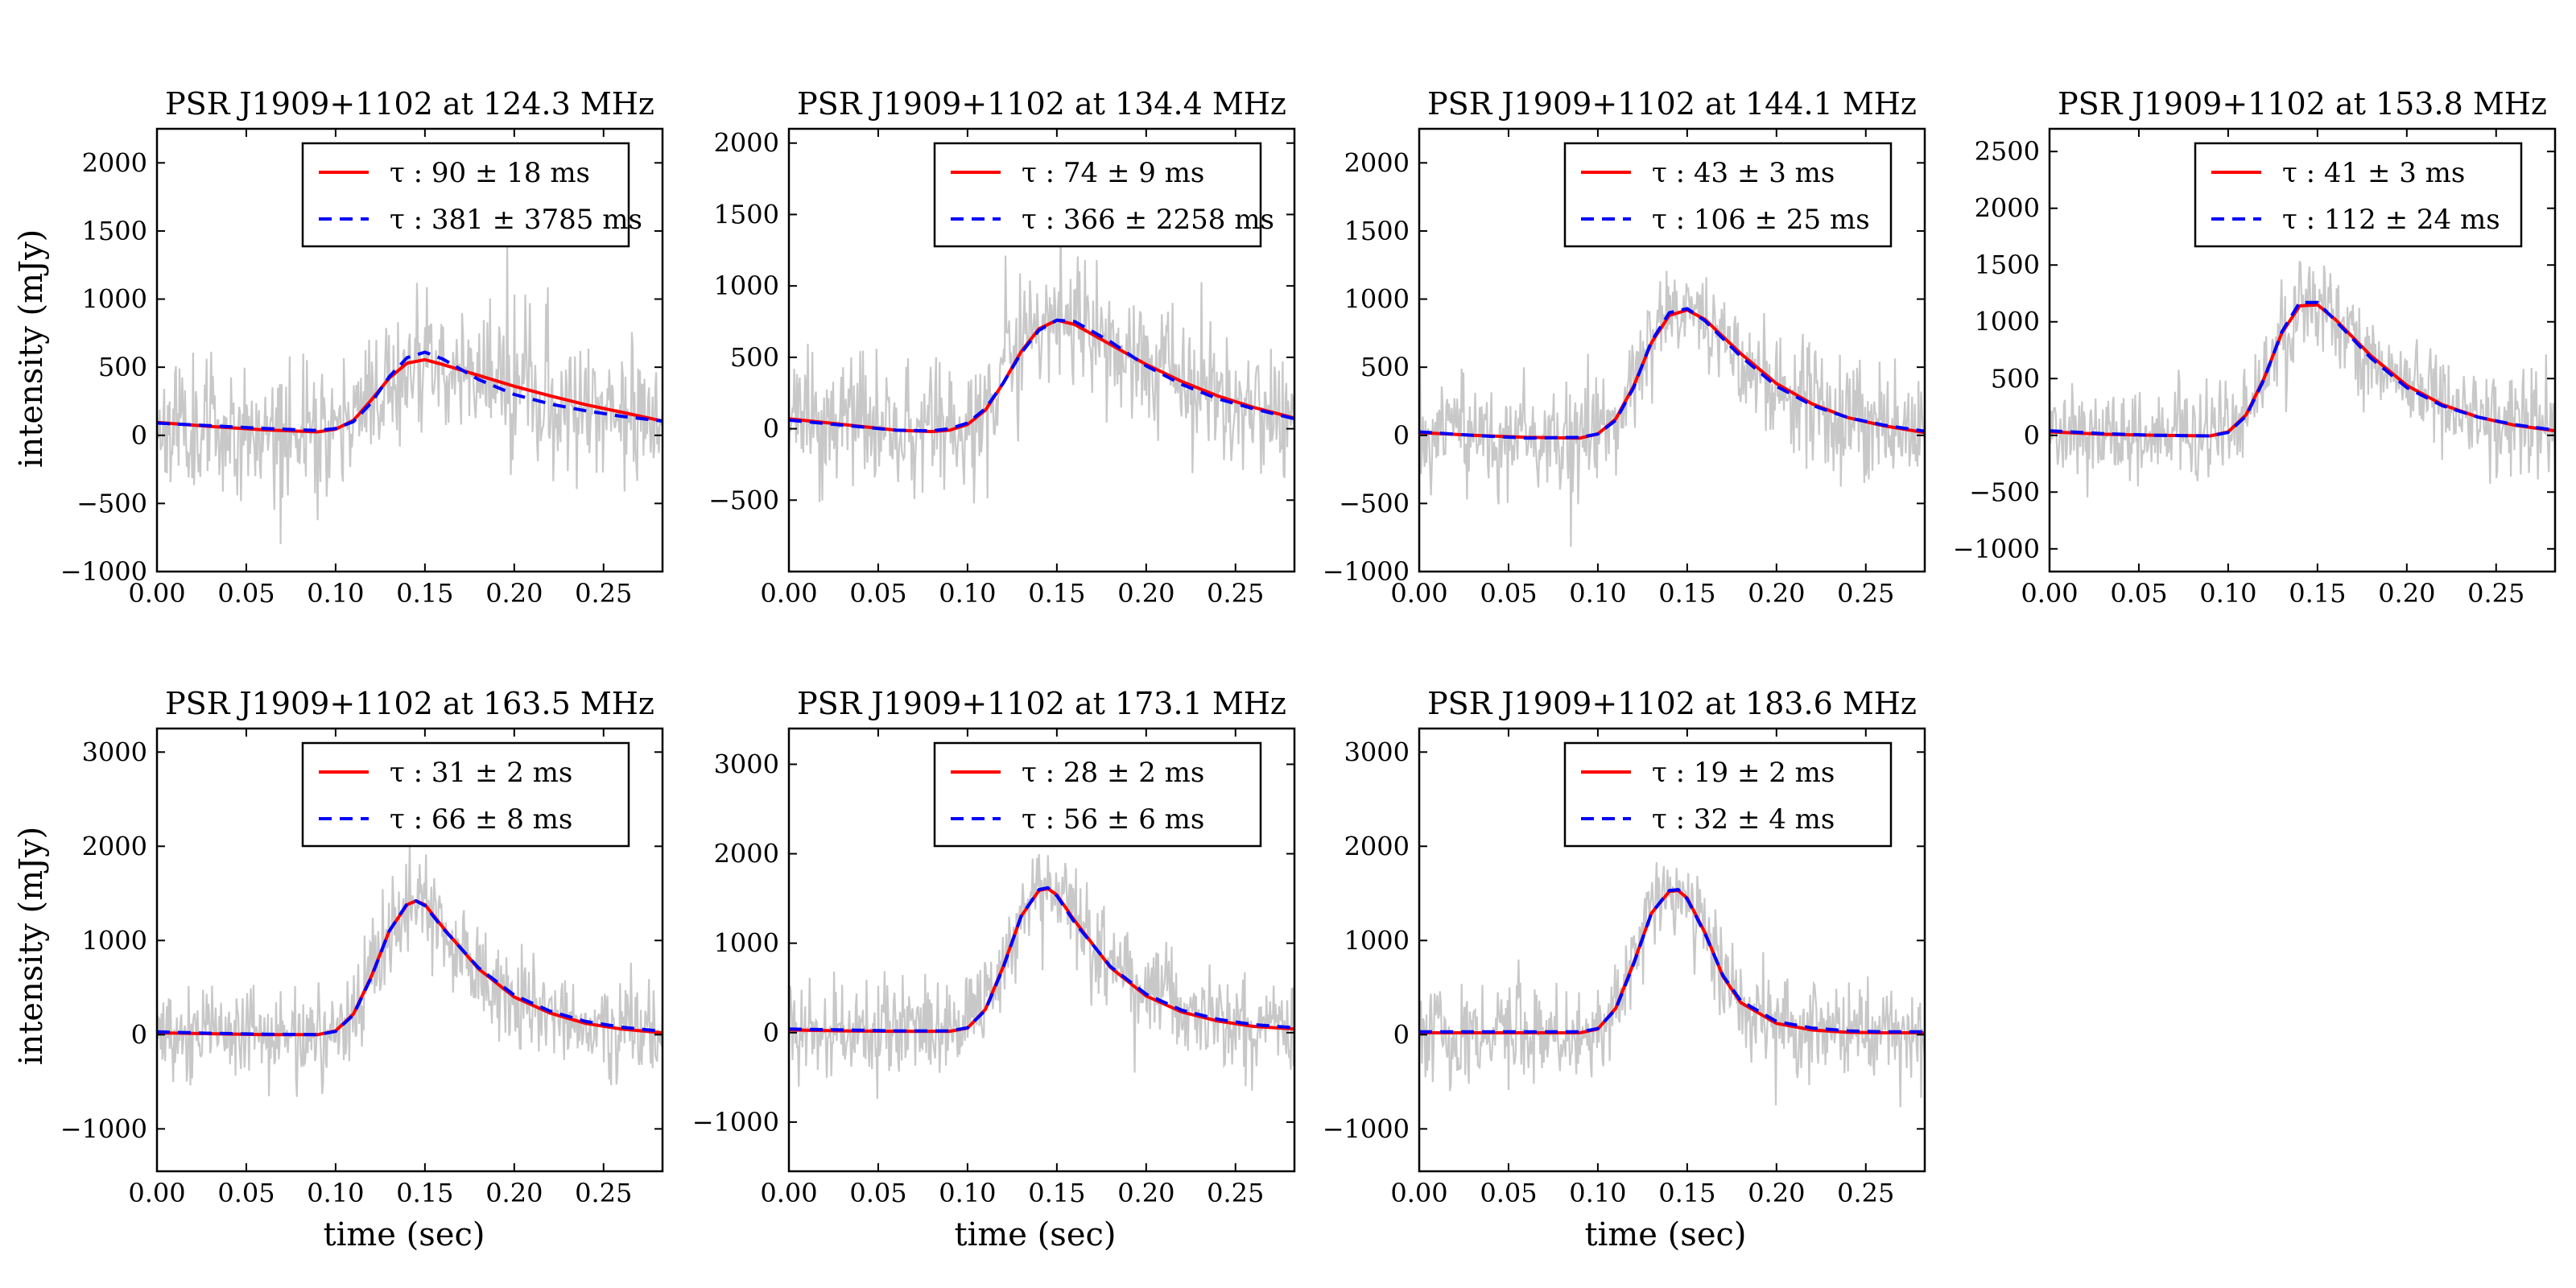 The height and width of the screenshot is (1288, 2576). Describe the element at coordinates (481, 773) in the screenshot. I see `legend-label-fit1: τ : 31 ± 2 ms` at that location.